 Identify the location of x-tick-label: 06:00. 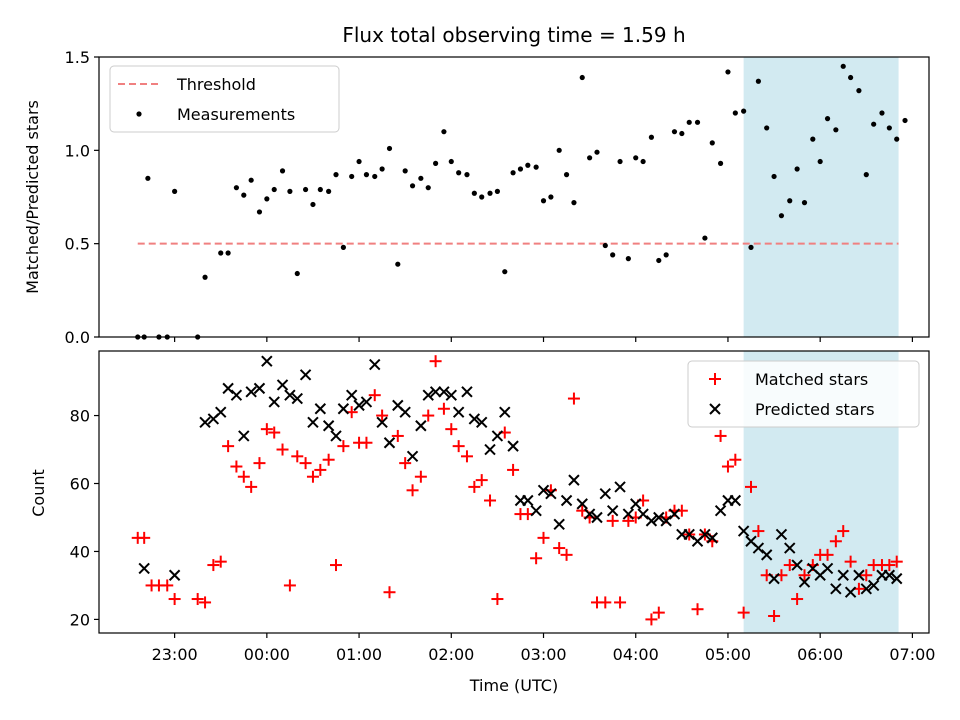
(820, 654).